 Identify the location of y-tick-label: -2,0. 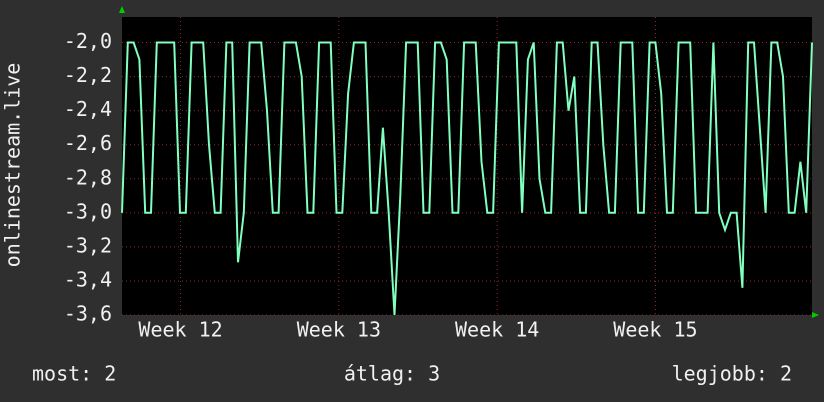
(88, 41).